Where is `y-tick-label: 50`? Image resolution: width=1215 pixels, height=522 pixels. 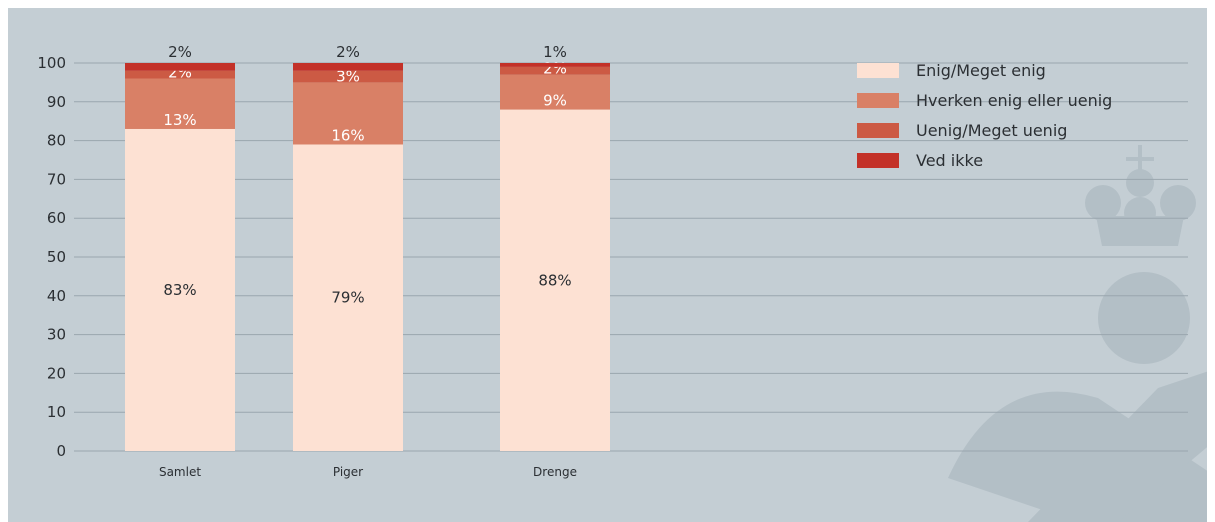 y-tick-label: 50 is located at coordinates (56, 257).